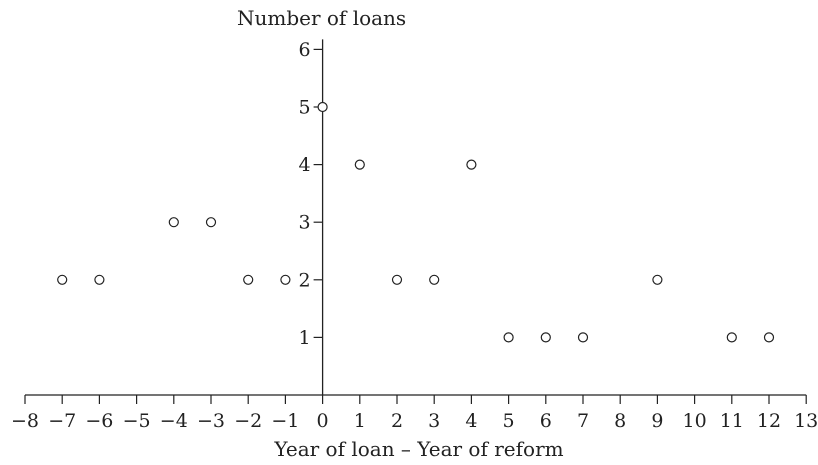 This screenshot has width=818, height=465. I want to click on x-tick-label: 2, so click(397, 421).